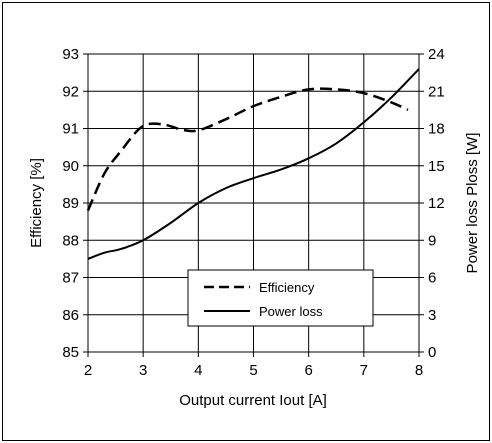 The height and width of the screenshot is (443, 492). What do you see at coordinates (432, 240) in the screenshot?
I see `y-tick-label-right: 9` at bounding box center [432, 240].